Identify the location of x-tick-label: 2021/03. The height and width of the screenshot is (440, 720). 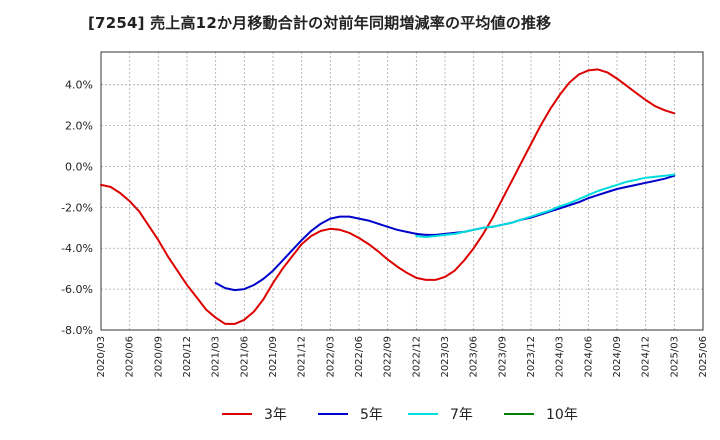
(216, 357).